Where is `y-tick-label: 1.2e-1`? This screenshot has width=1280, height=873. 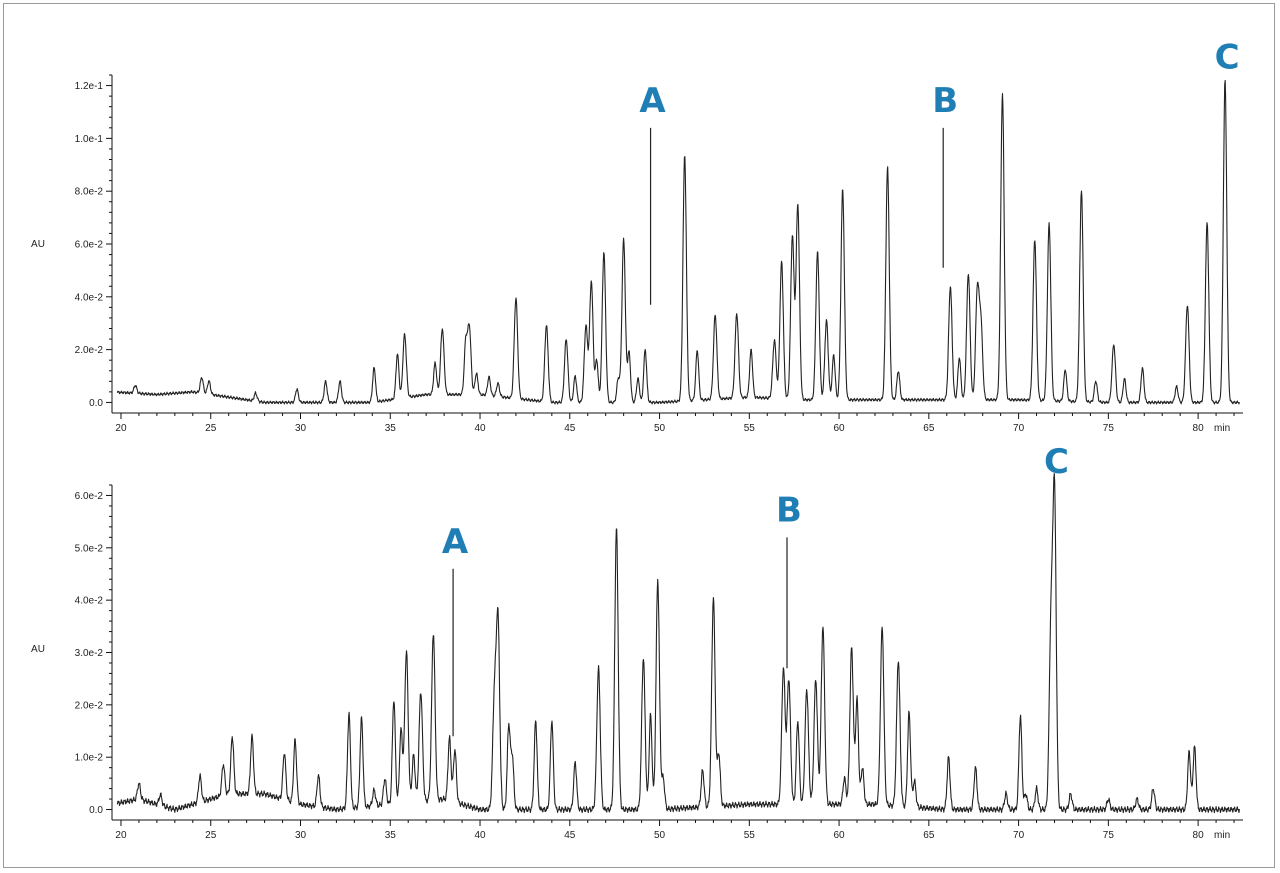
y-tick-label: 1.2e-1 is located at coordinates (89, 86).